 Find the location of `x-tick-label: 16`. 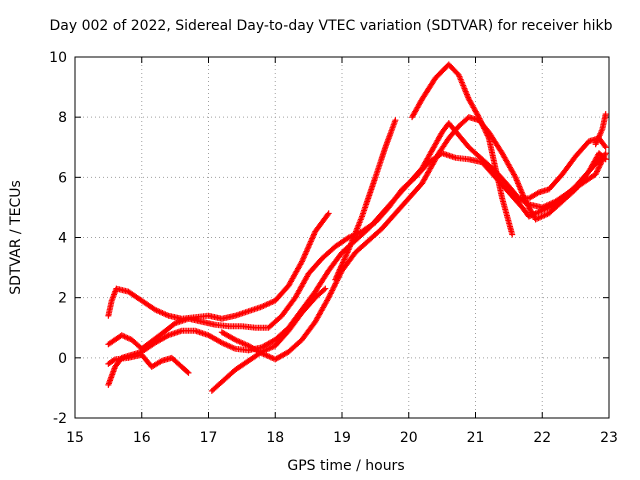

x-tick-label: 16 is located at coordinates (142, 438).